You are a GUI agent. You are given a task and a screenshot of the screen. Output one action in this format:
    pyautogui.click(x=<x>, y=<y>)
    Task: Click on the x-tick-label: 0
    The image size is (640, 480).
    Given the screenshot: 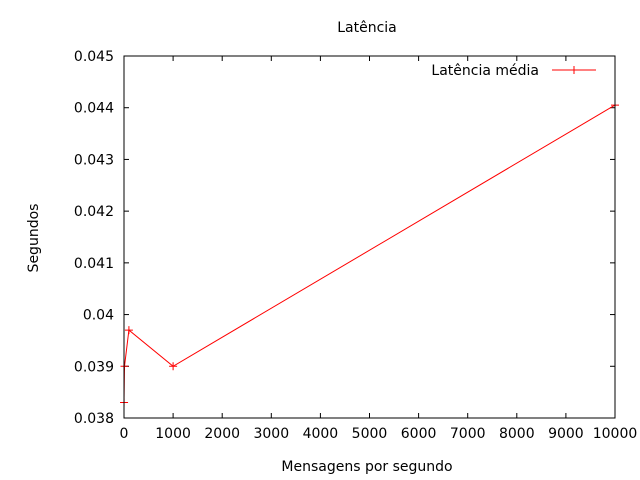 What is the action you would take?
    pyautogui.click(x=124, y=434)
    